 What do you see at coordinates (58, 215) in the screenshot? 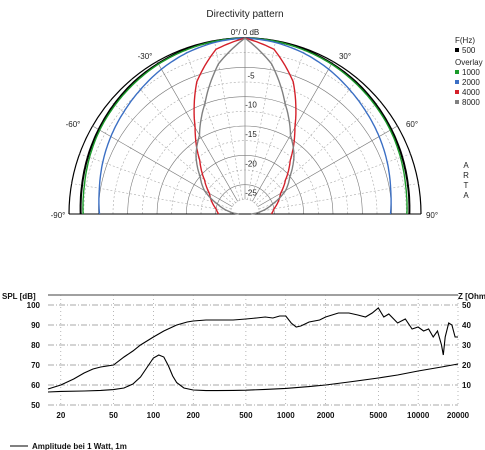
I see `angle-label-neg90: -90°` at bounding box center [58, 215].